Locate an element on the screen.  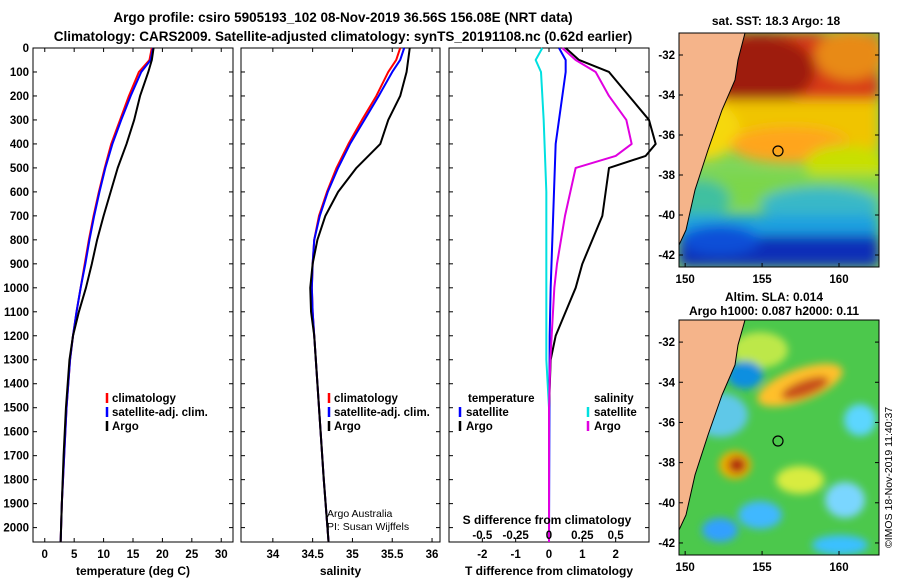
x-axis-label: temperature (deg C) is located at coordinates (133, 571).